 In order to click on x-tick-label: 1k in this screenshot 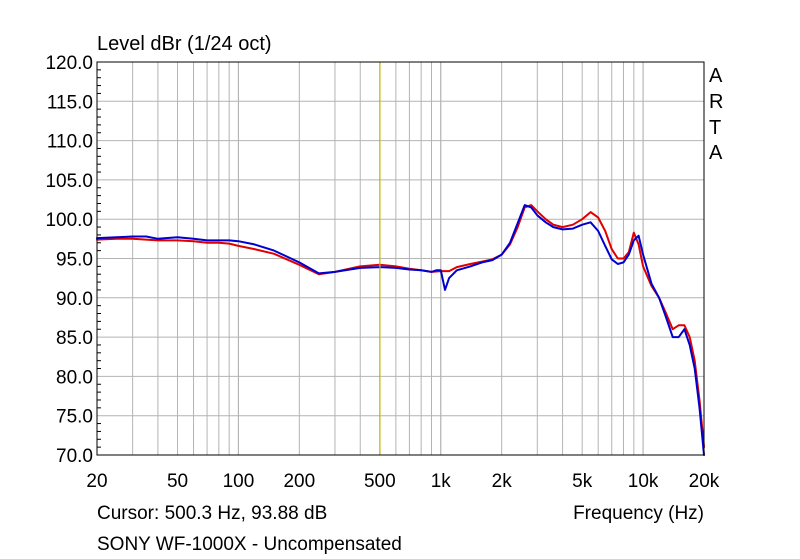, I will do `click(441, 481)`.